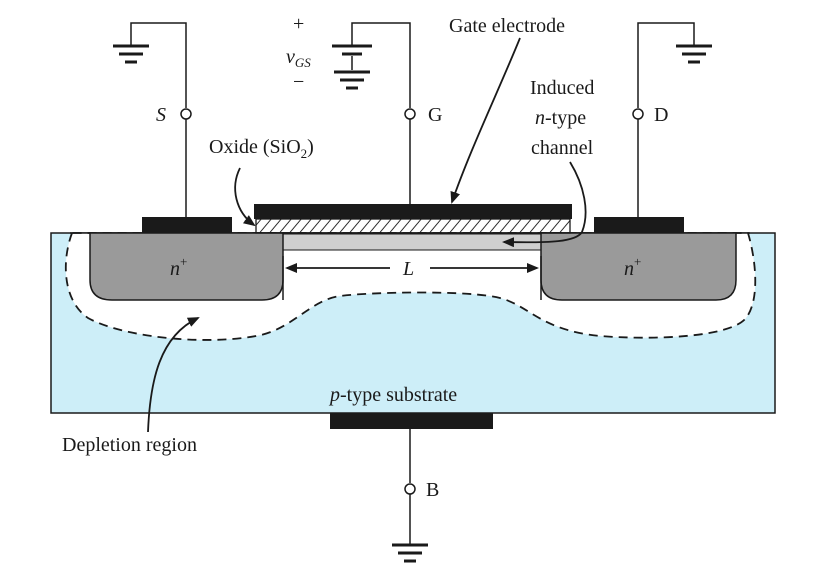  What do you see at coordinates (632, 267) in the screenshot?
I see `drain-nplus-label: n+` at bounding box center [632, 267].